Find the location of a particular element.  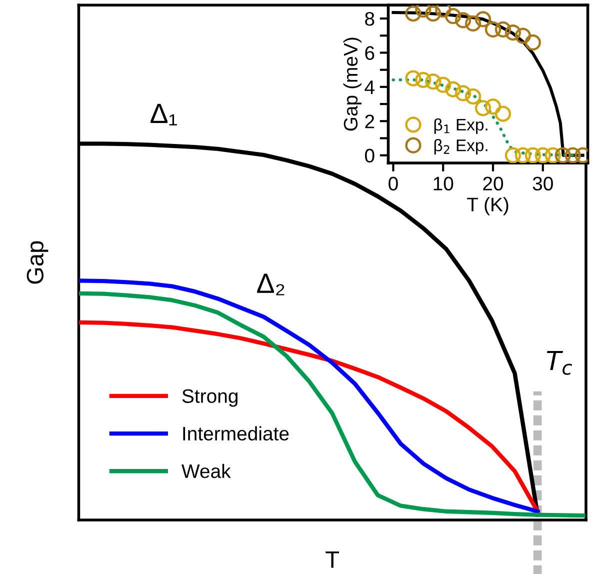

annotation: T$_{c}$ is located at coordinates (559, 362).